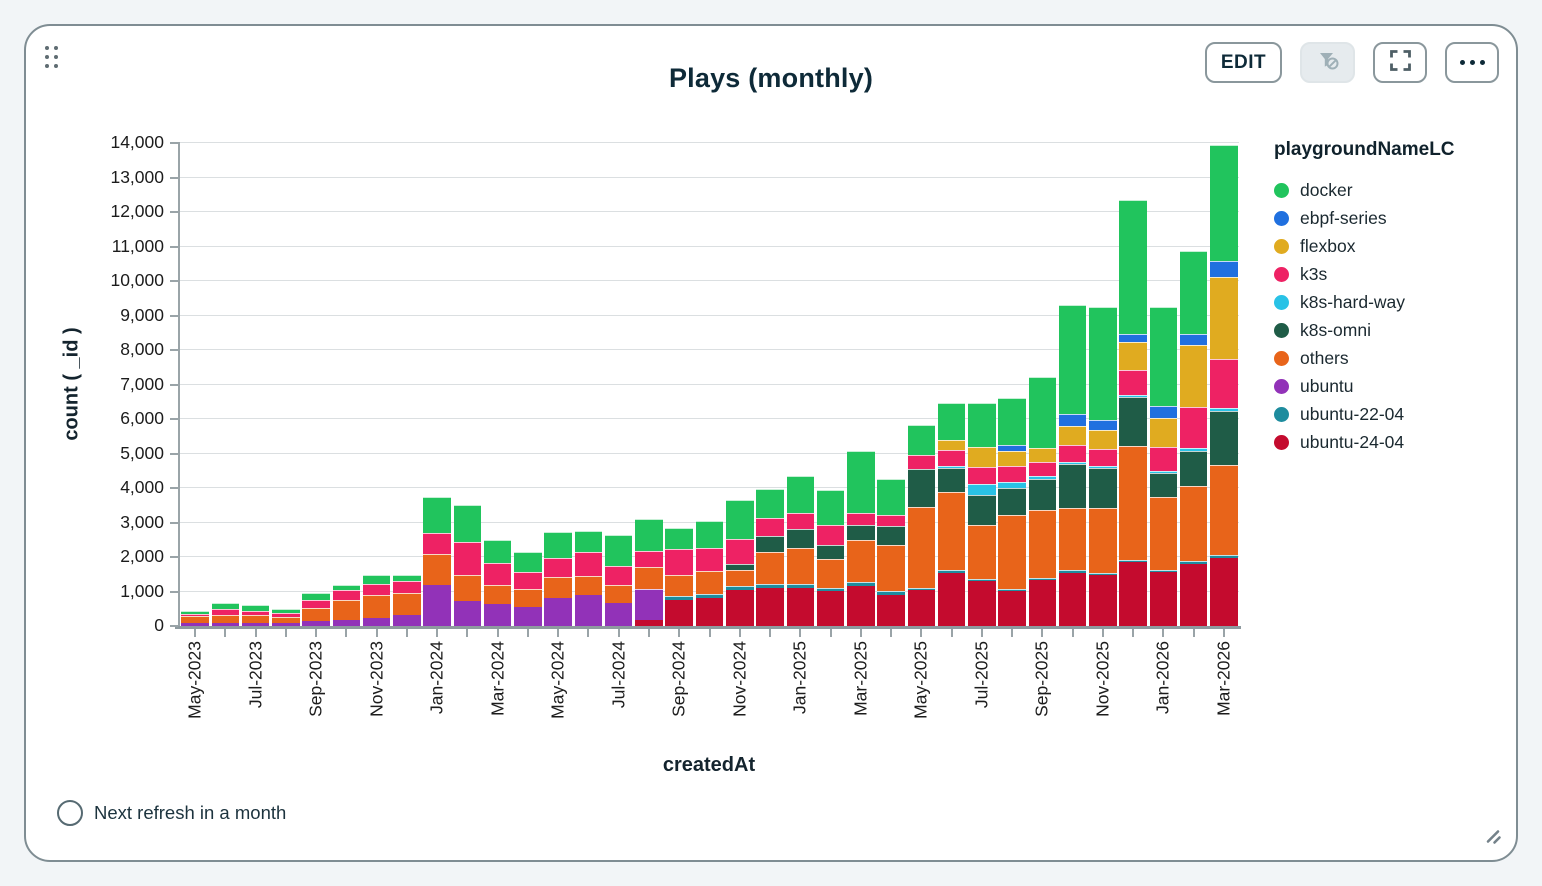 The width and height of the screenshot is (1542, 886). I want to click on bar-Mar-2024, so click(497, 583).